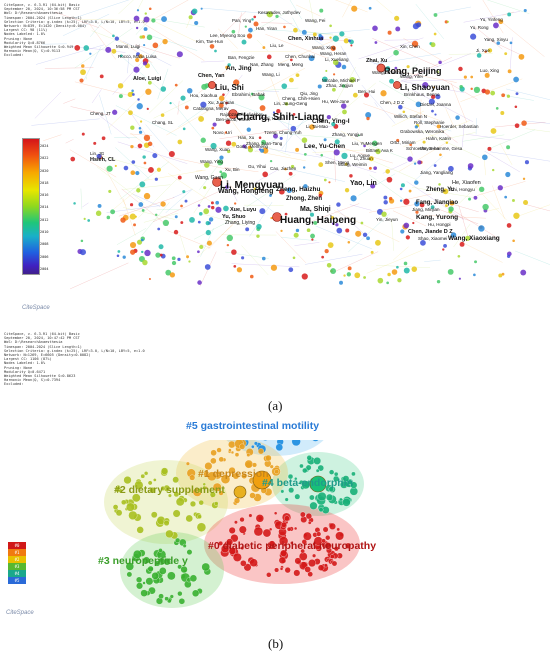 The height and width of the screenshot is (659, 550). I want to click on author-label: Kesavadev, Jothydev, so click(279, 12).